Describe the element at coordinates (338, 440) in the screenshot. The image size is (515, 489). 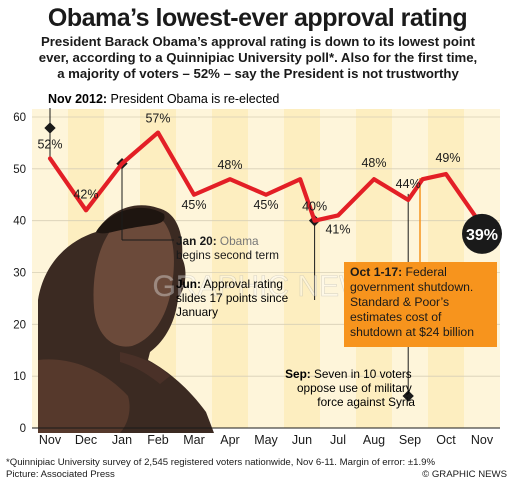
I see `x-tick-label-8: Jul` at that location.